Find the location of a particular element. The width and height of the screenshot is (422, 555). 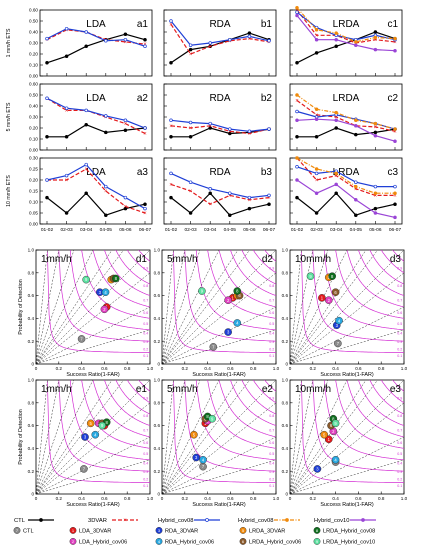

legend-label: Hybrid_cov10 is located at coordinates (331, 521).